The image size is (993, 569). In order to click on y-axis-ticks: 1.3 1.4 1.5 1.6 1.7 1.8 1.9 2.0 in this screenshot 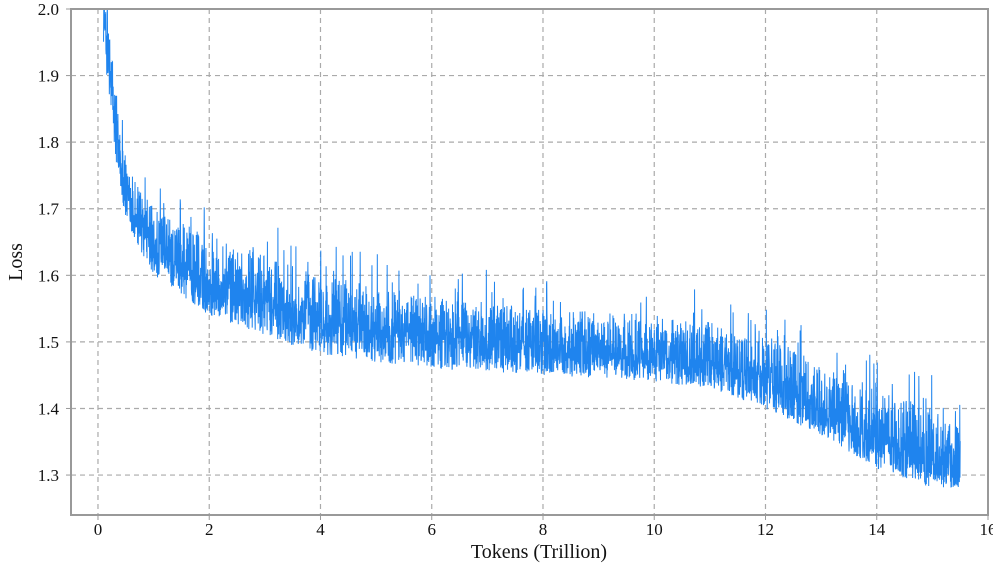, I will do `click(54, 242)`.